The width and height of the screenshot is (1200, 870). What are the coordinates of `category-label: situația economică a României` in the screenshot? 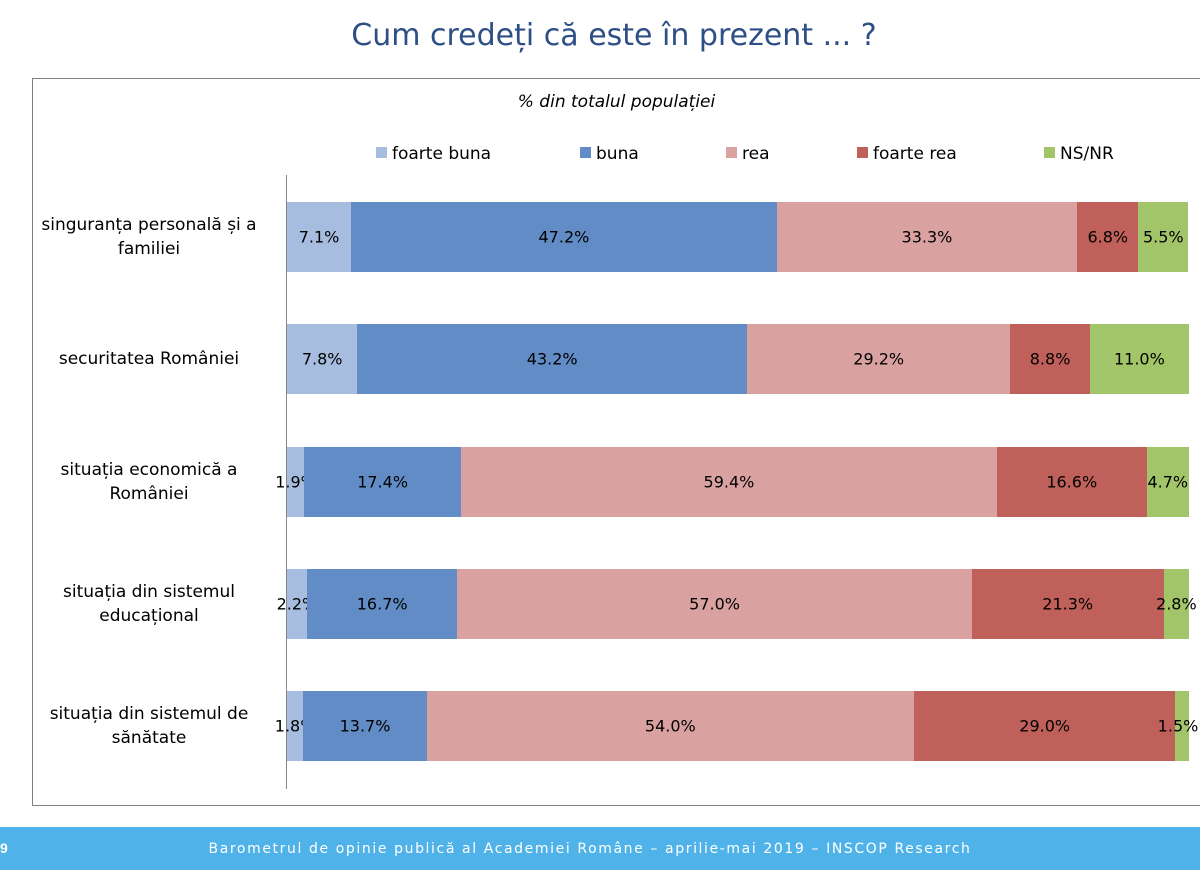 It's located at (149, 482).